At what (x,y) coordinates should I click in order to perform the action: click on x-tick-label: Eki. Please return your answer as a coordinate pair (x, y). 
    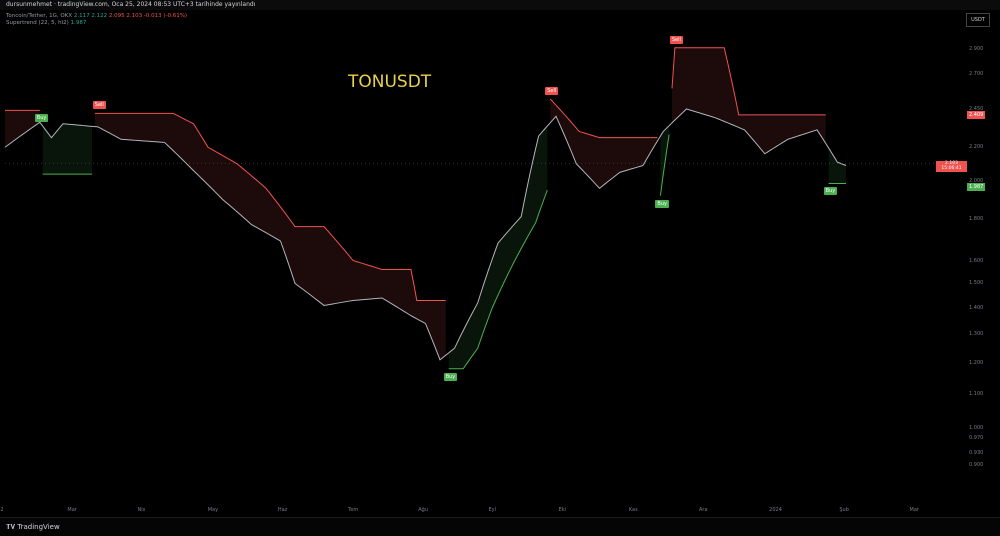
    Looking at the image, I should click on (562, 510).